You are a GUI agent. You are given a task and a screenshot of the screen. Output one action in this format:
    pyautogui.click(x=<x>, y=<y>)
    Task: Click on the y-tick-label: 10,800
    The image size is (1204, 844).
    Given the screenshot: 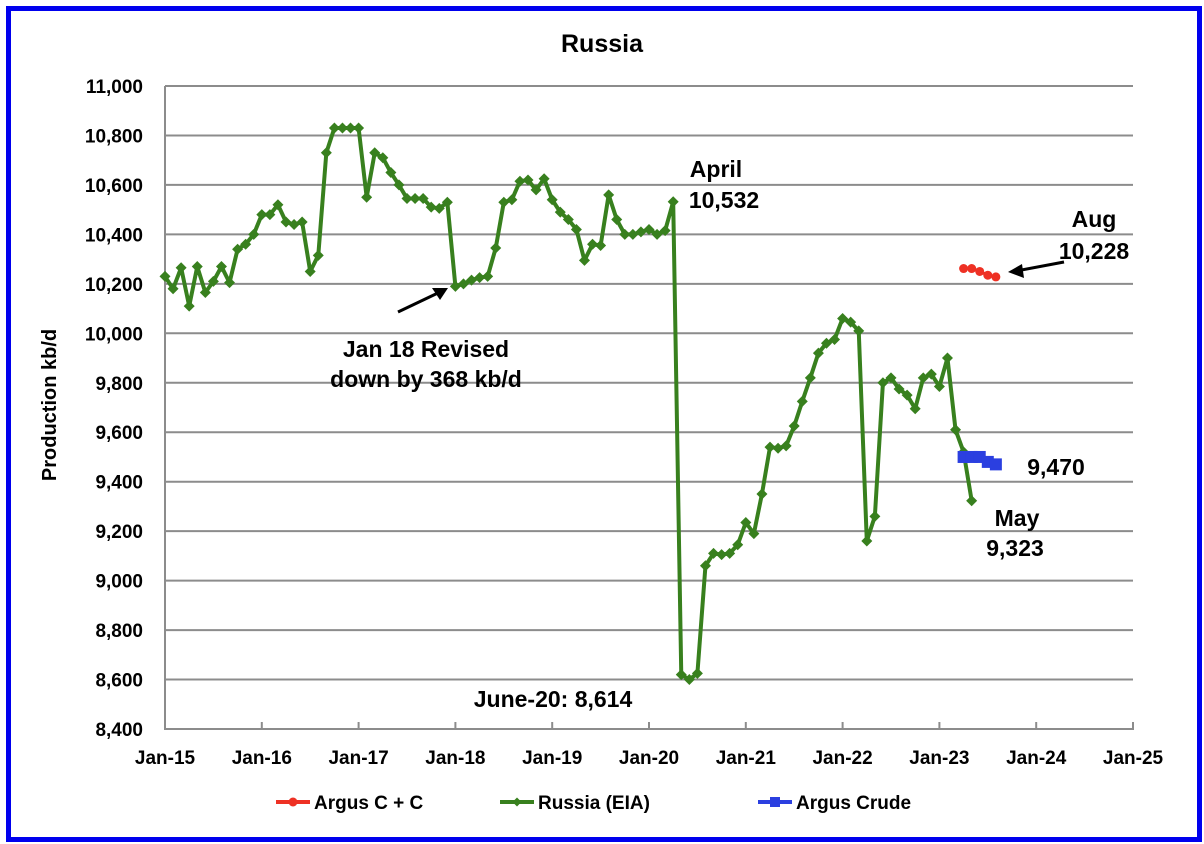 What is the action you would take?
    pyautogui.click(x=114, y=136)
    